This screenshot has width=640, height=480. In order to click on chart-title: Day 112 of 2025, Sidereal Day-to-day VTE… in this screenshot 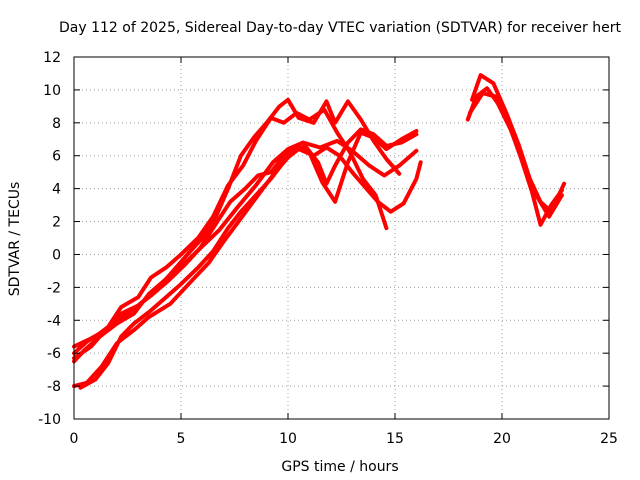, I will do `click(340, 28)`.